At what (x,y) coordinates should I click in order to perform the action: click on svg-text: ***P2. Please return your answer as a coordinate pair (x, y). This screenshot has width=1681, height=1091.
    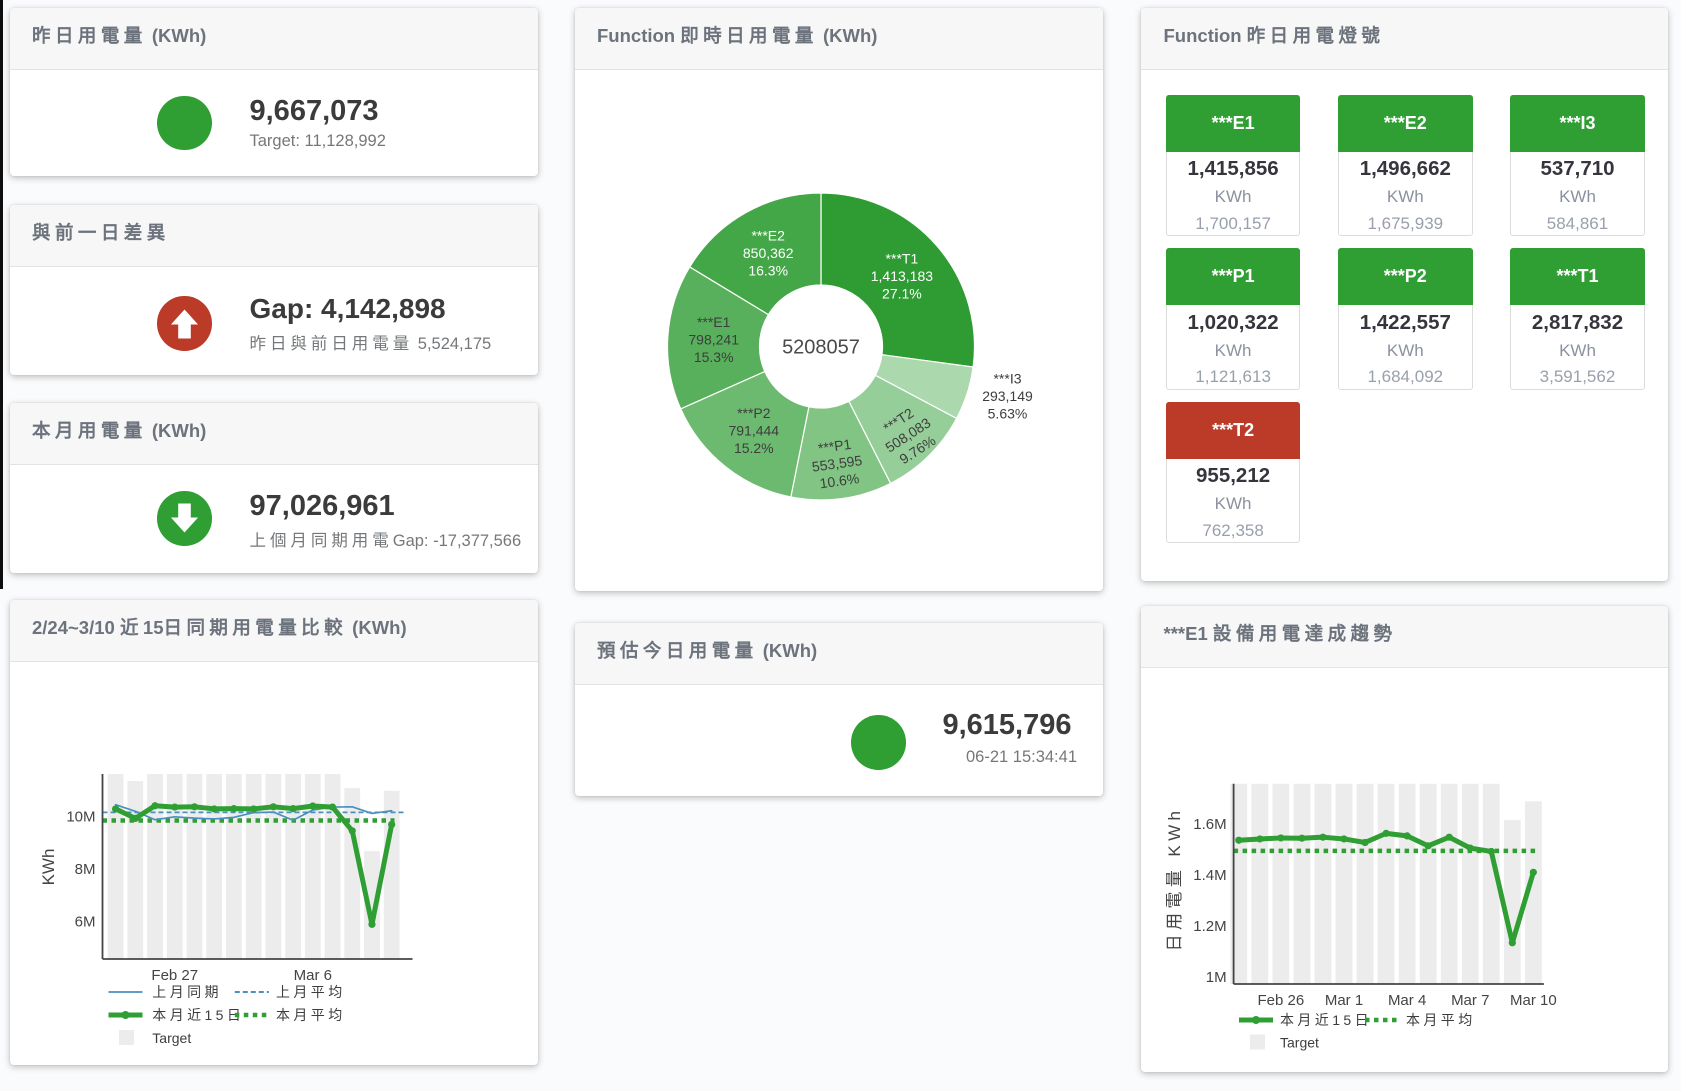
    Looking at the image, I should click on (754, 412).